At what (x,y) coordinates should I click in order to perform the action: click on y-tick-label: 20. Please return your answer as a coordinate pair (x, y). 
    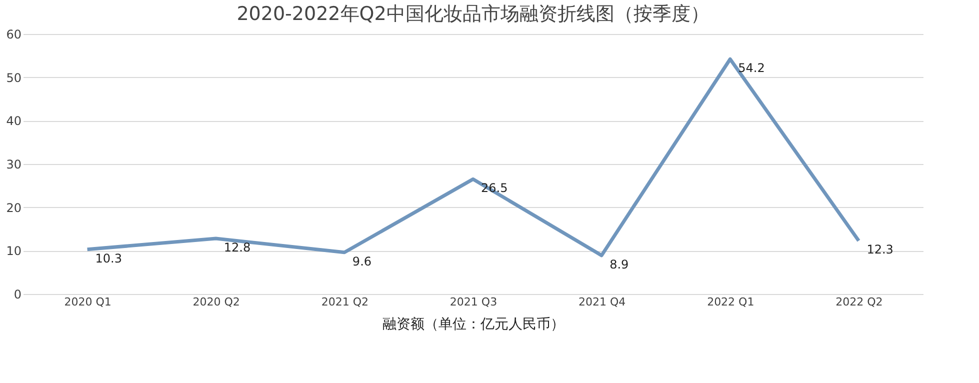
    Looking at the image, I should click on (14, 207).